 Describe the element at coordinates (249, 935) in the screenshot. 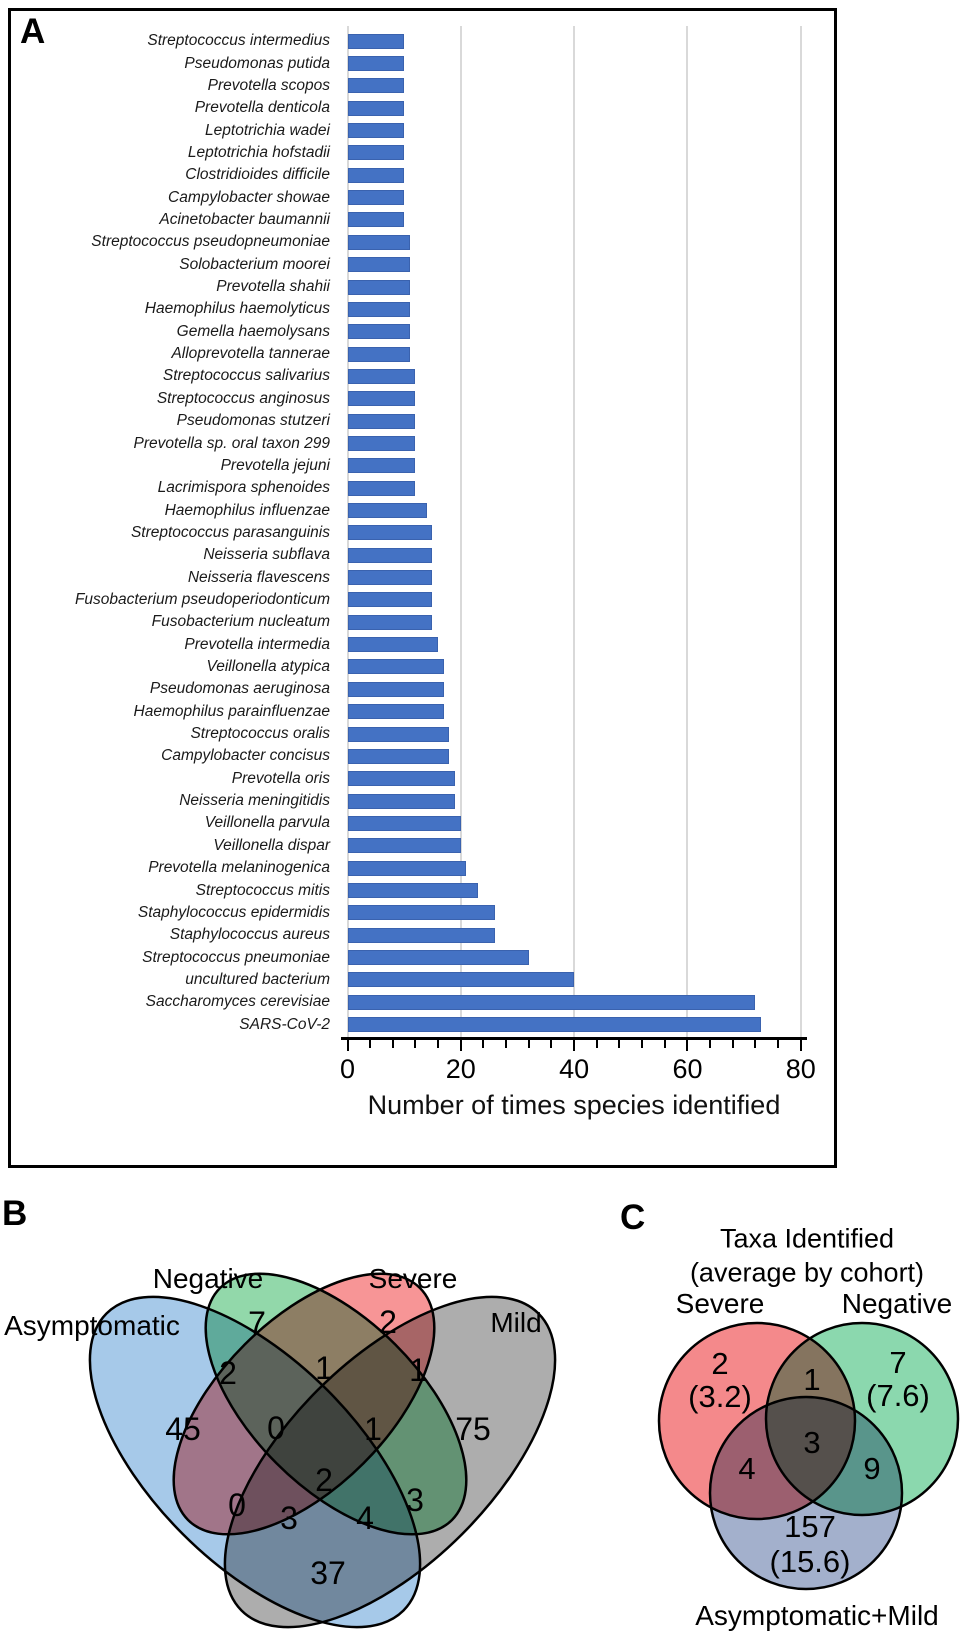

I see `bar-row-label: Staphylococcus aureus` at that location.